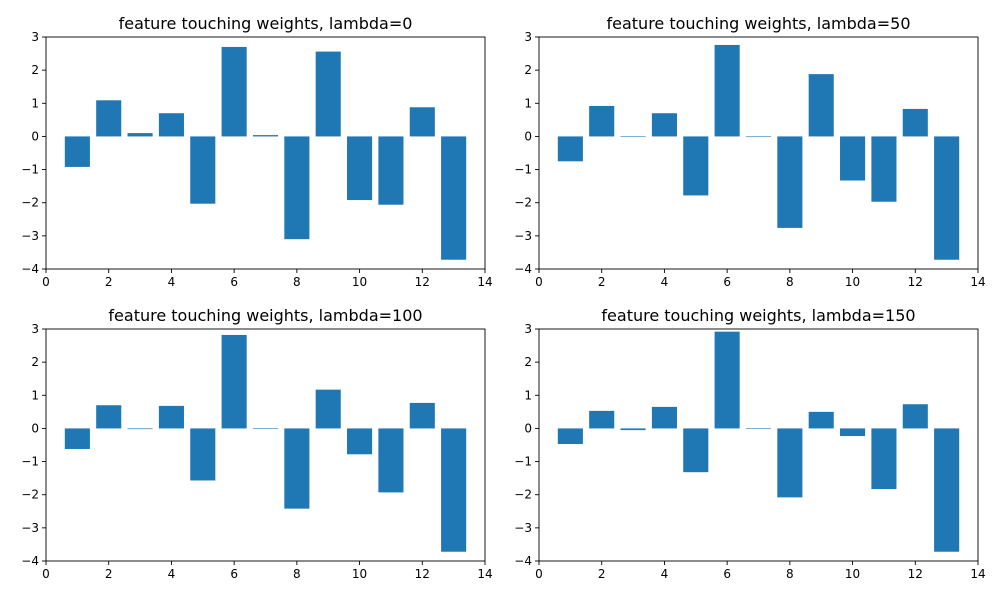 The image size is (1000, 600). What do you see at coordinates (523, 236) in the screenshot?
I see `y-tick-label: −3` at bounding box center [523, 236].